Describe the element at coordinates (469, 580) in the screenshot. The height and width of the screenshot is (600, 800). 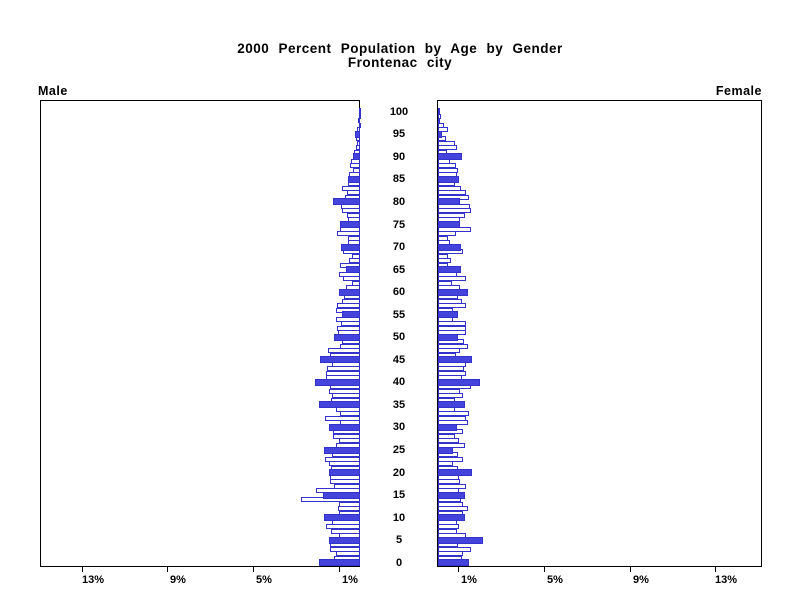
I see `pct-tick-label-female-1: 1%` at that location.